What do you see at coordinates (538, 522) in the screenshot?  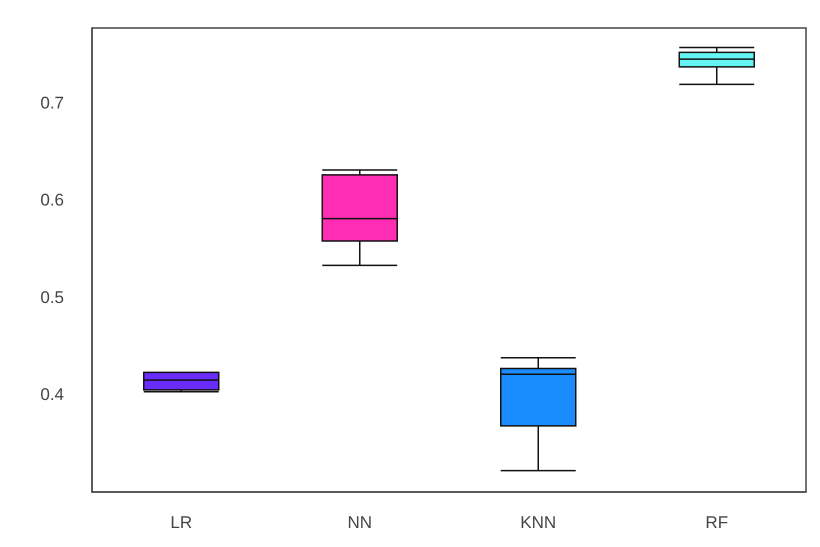 I see `x-tick-label: KNN` at bounding box center [538, 522].